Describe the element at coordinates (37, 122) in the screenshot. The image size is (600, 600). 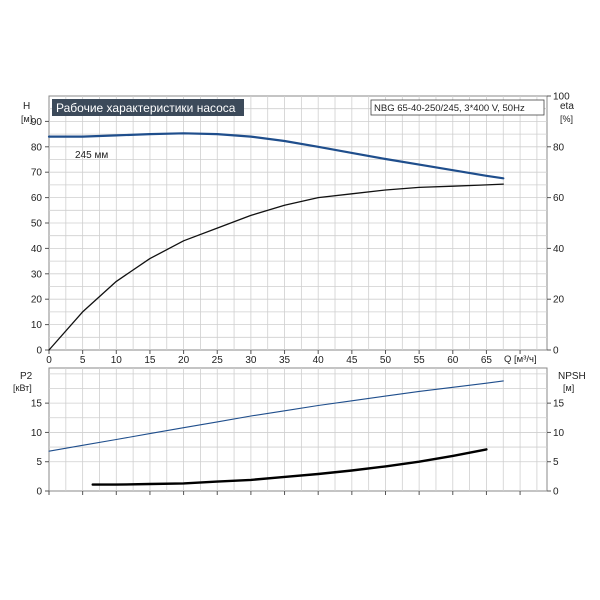
I see `tick-label-left: 90` at that location.